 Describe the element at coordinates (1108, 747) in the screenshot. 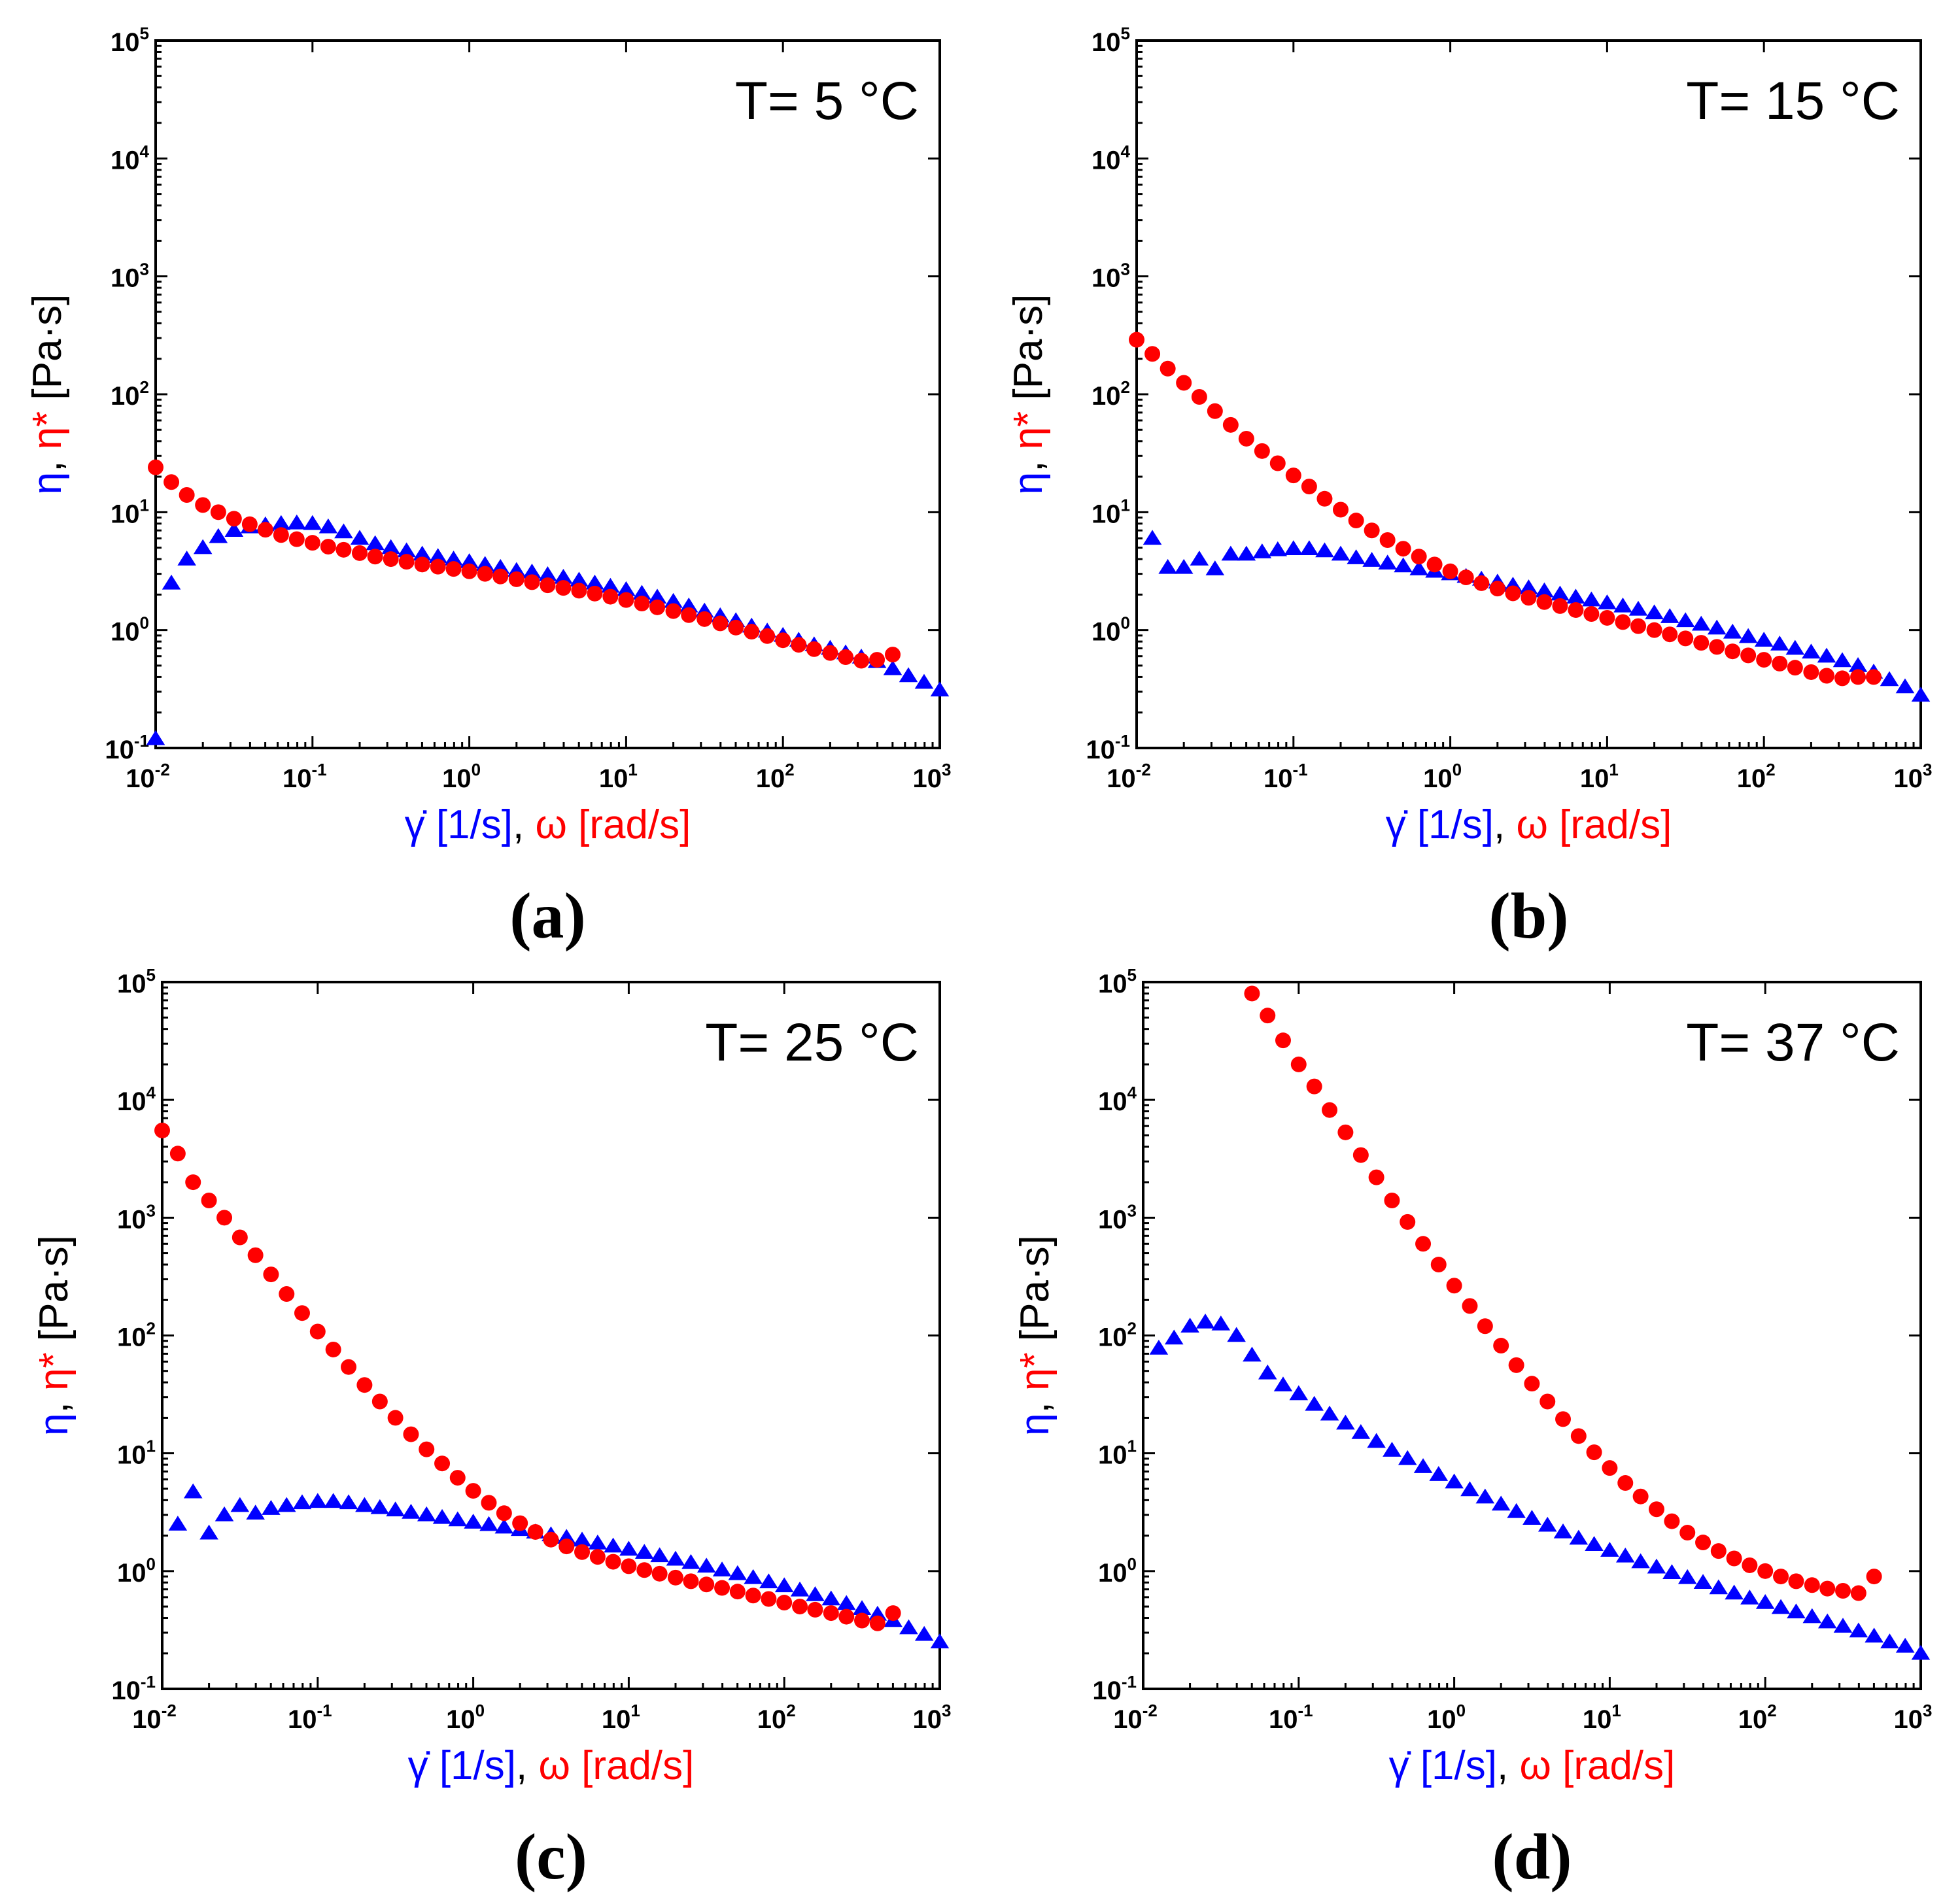

I see `y-tick-label: 10⁻¹` at that location.